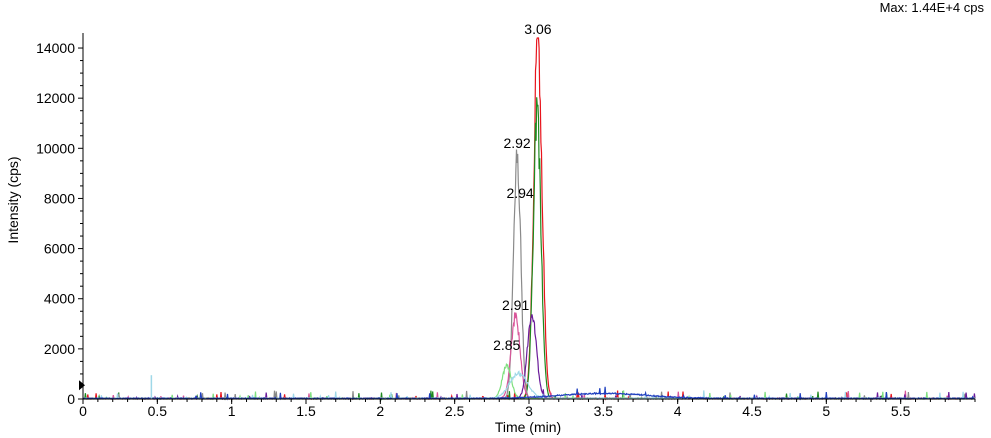  I want to click on y-tick-label: 10000, so click(55, 148).